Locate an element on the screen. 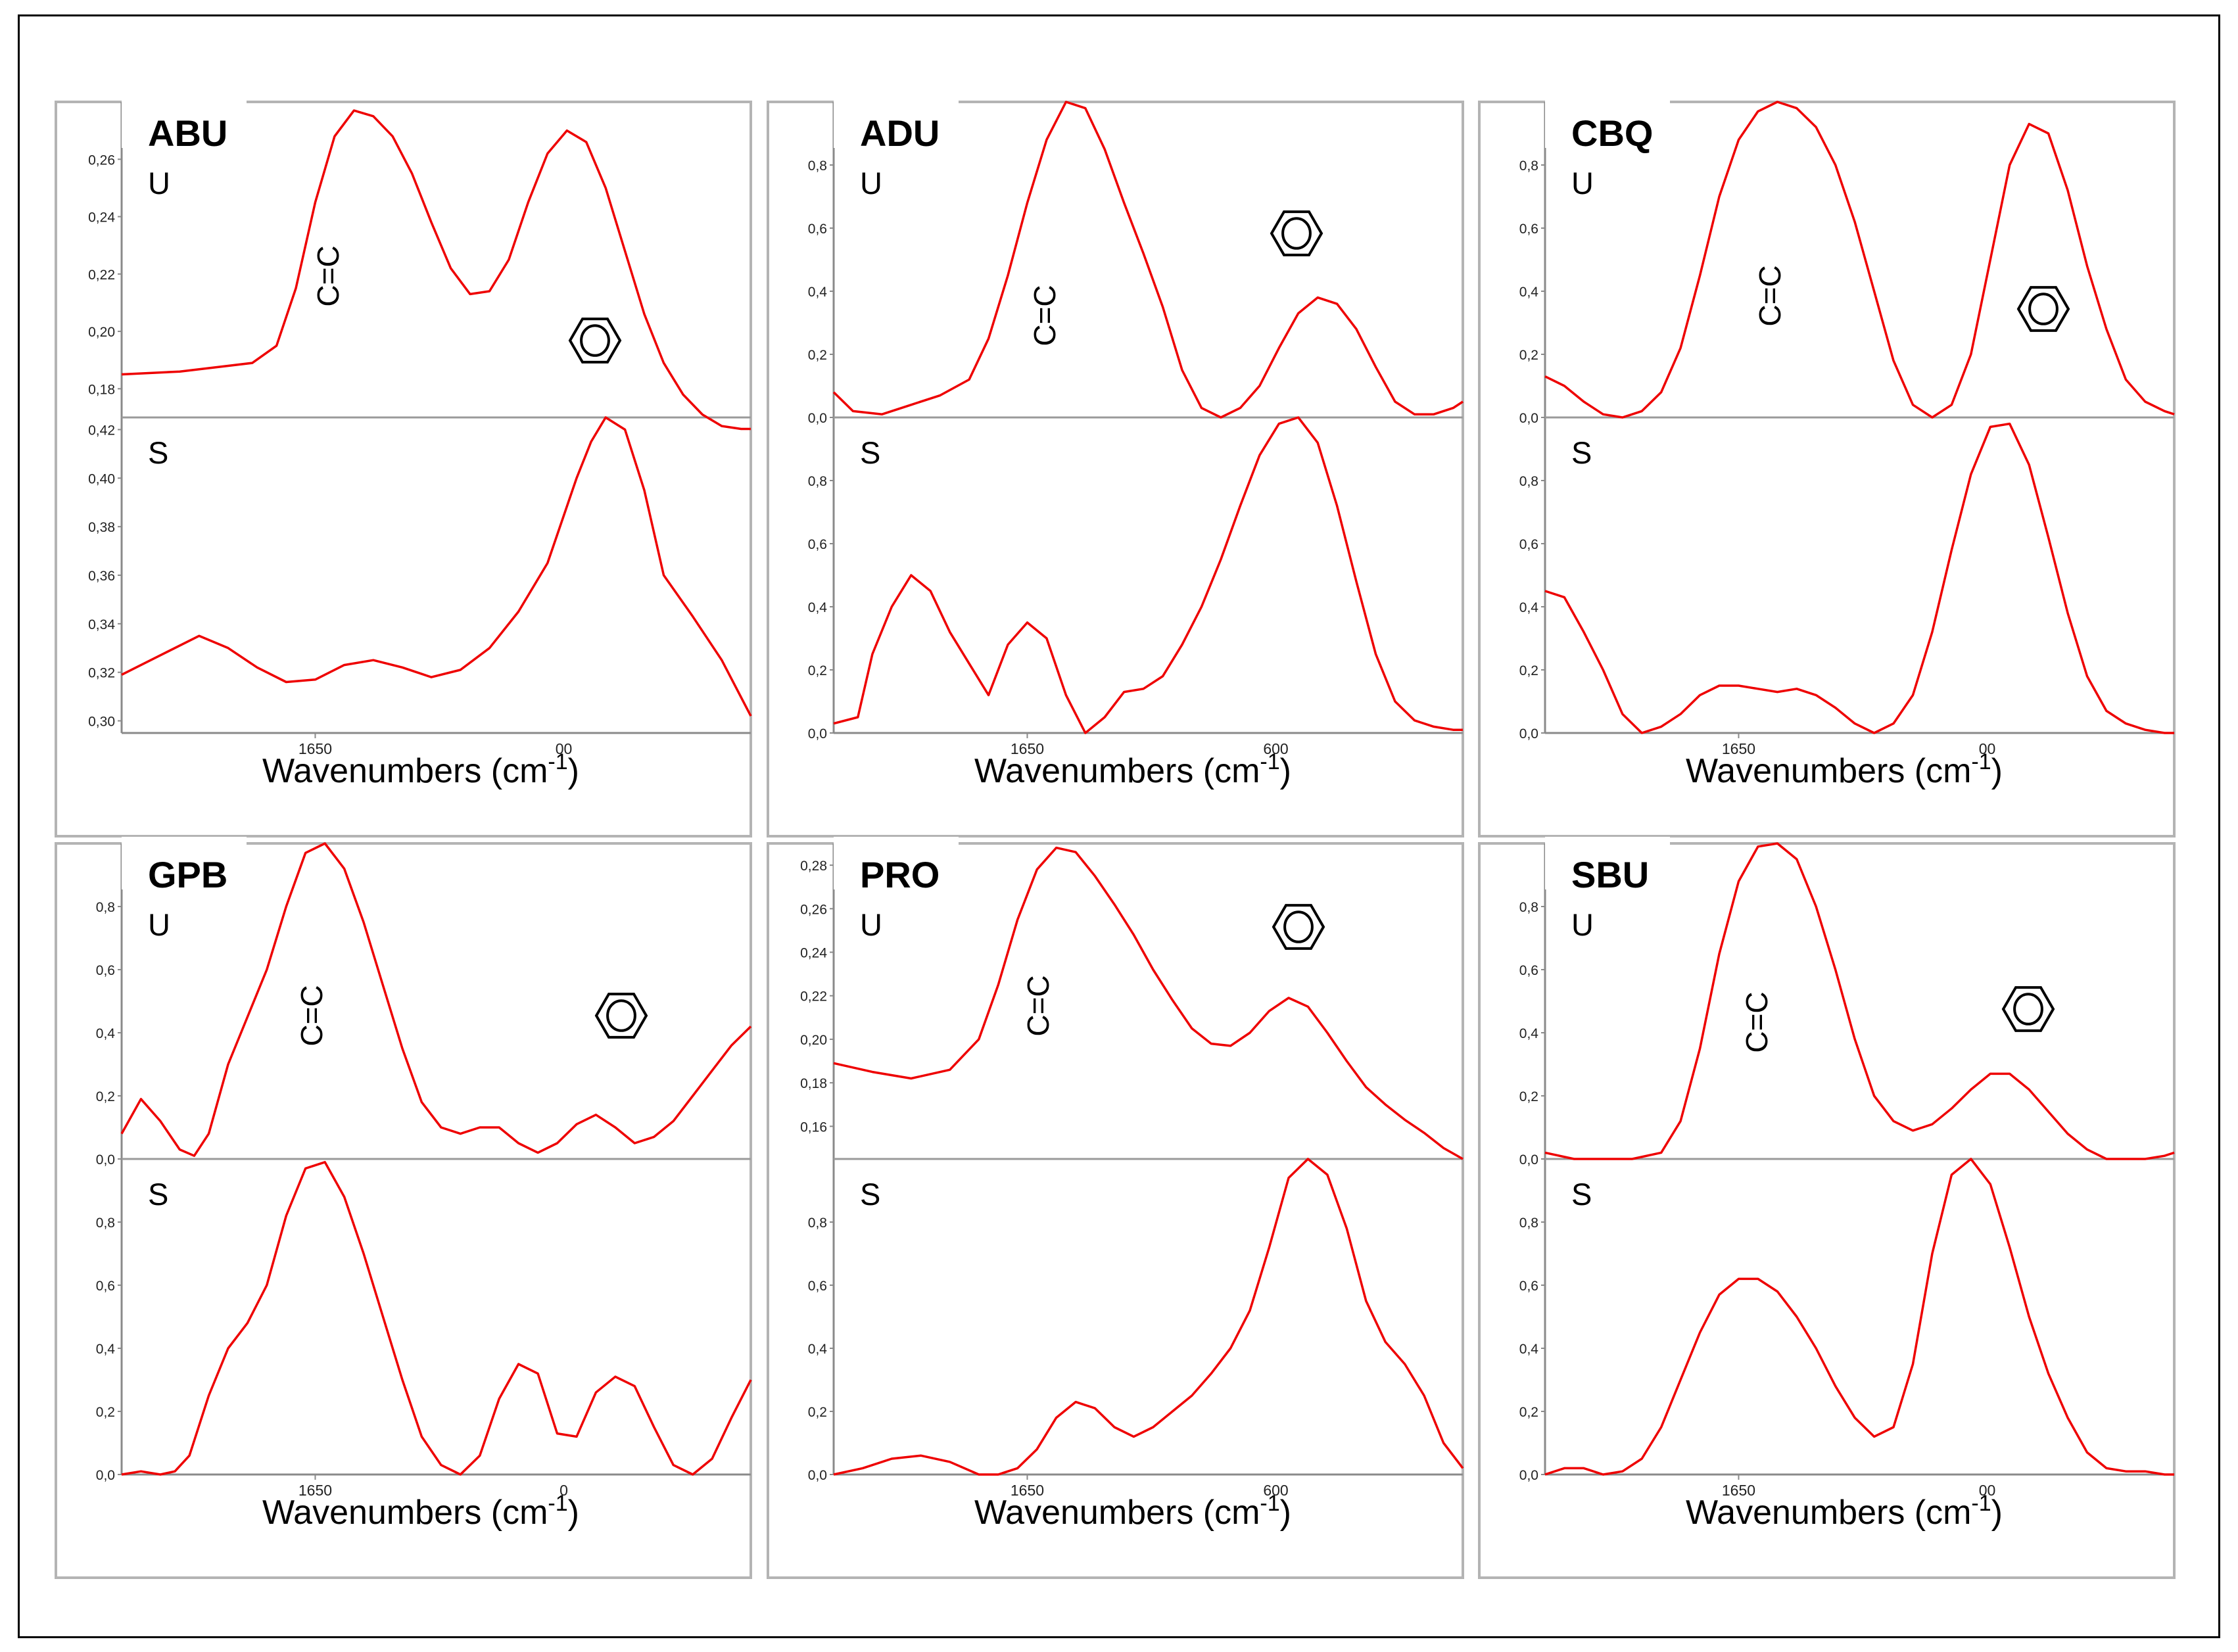 Image resolution: width=2238 pixels, height=1652 pixels. y-tick-label: 0,36 is located at coordinates (101, 576).